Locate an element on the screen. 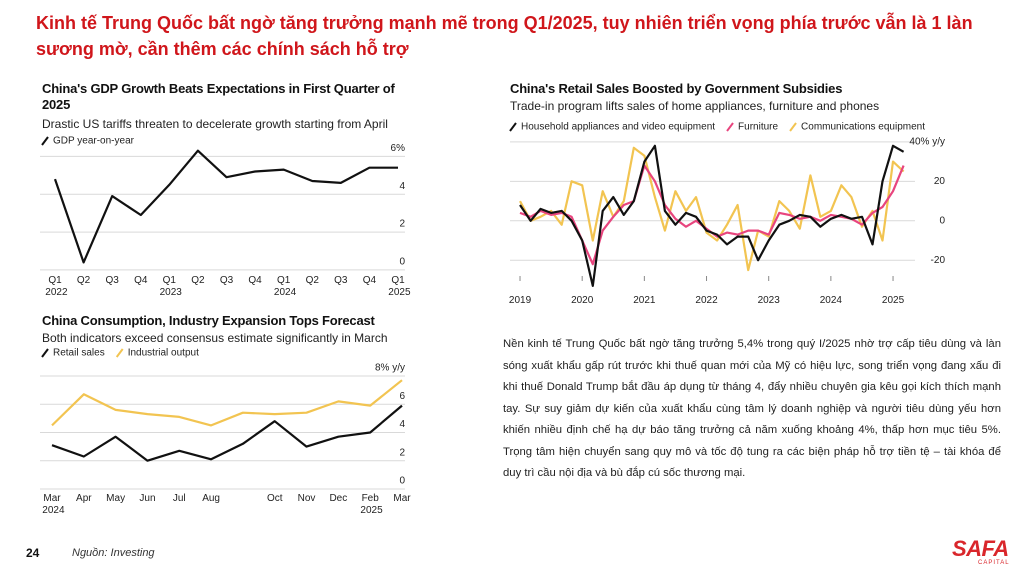  x-tick-label: Jul is located at coordinates (179, 498).